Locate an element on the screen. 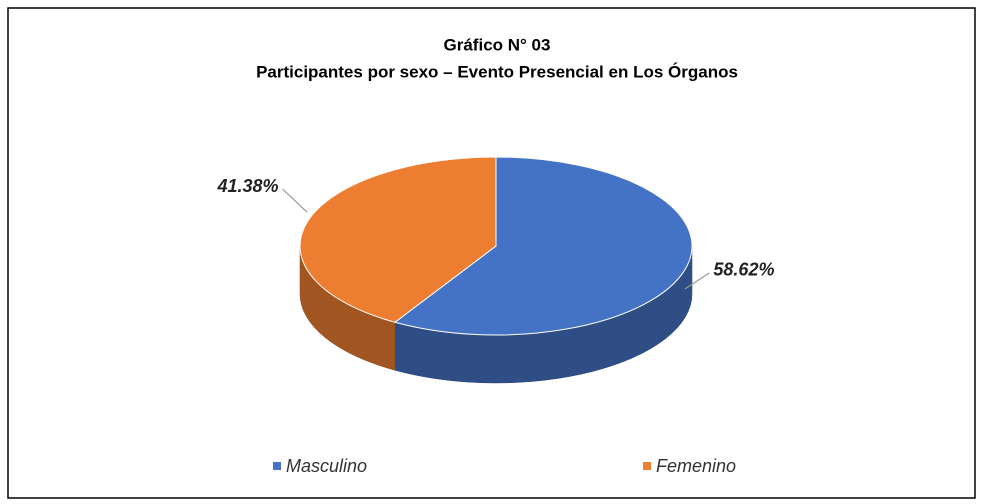 This screenshot has width=983, height=504. legend-label: Masculino is located at coordinates (326, 466).